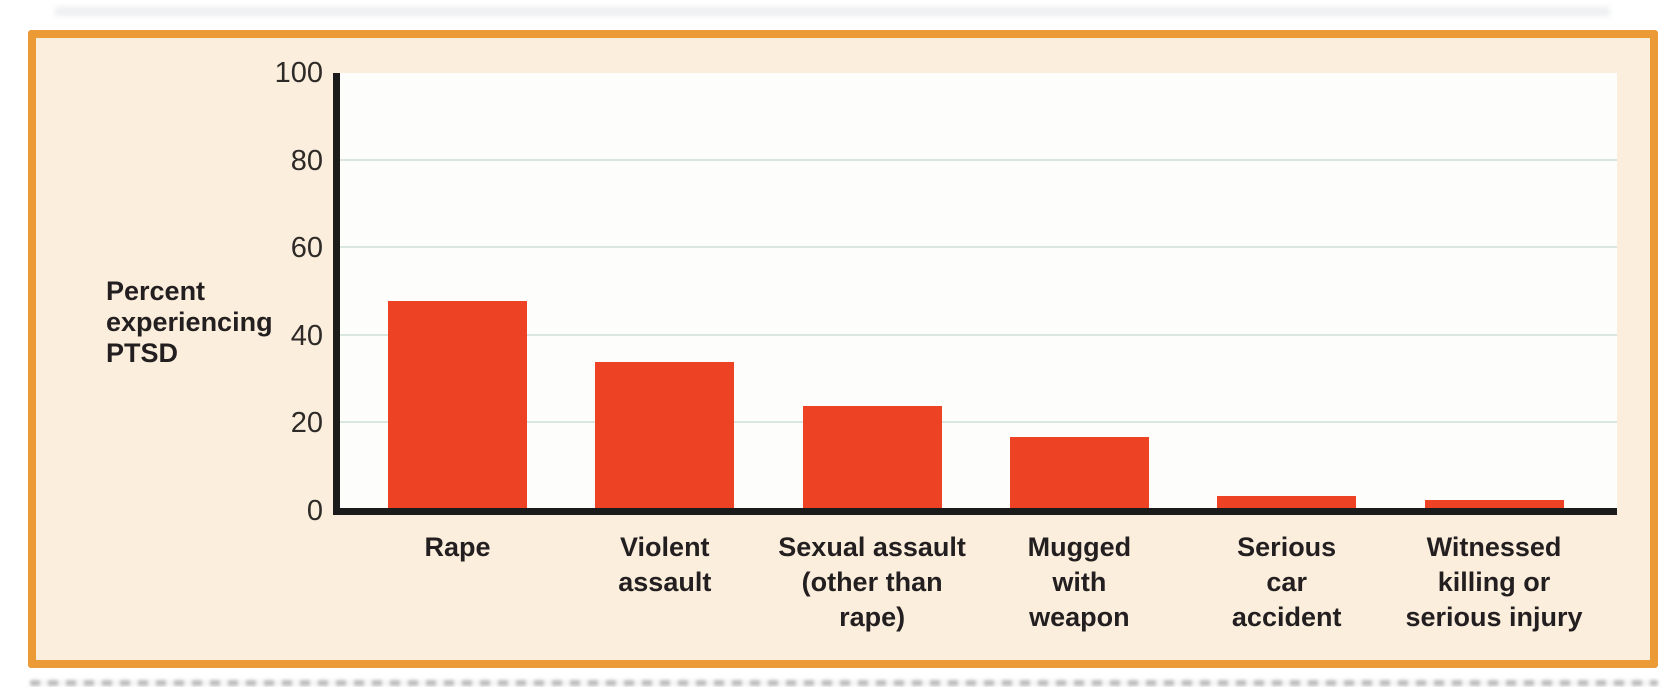 The width and height of the screenshot is (1672, 687). What do you see at coordinates (306, 423) in the screenshot?
I see `y-tick-20: 20` at bounding box center [306, 423].